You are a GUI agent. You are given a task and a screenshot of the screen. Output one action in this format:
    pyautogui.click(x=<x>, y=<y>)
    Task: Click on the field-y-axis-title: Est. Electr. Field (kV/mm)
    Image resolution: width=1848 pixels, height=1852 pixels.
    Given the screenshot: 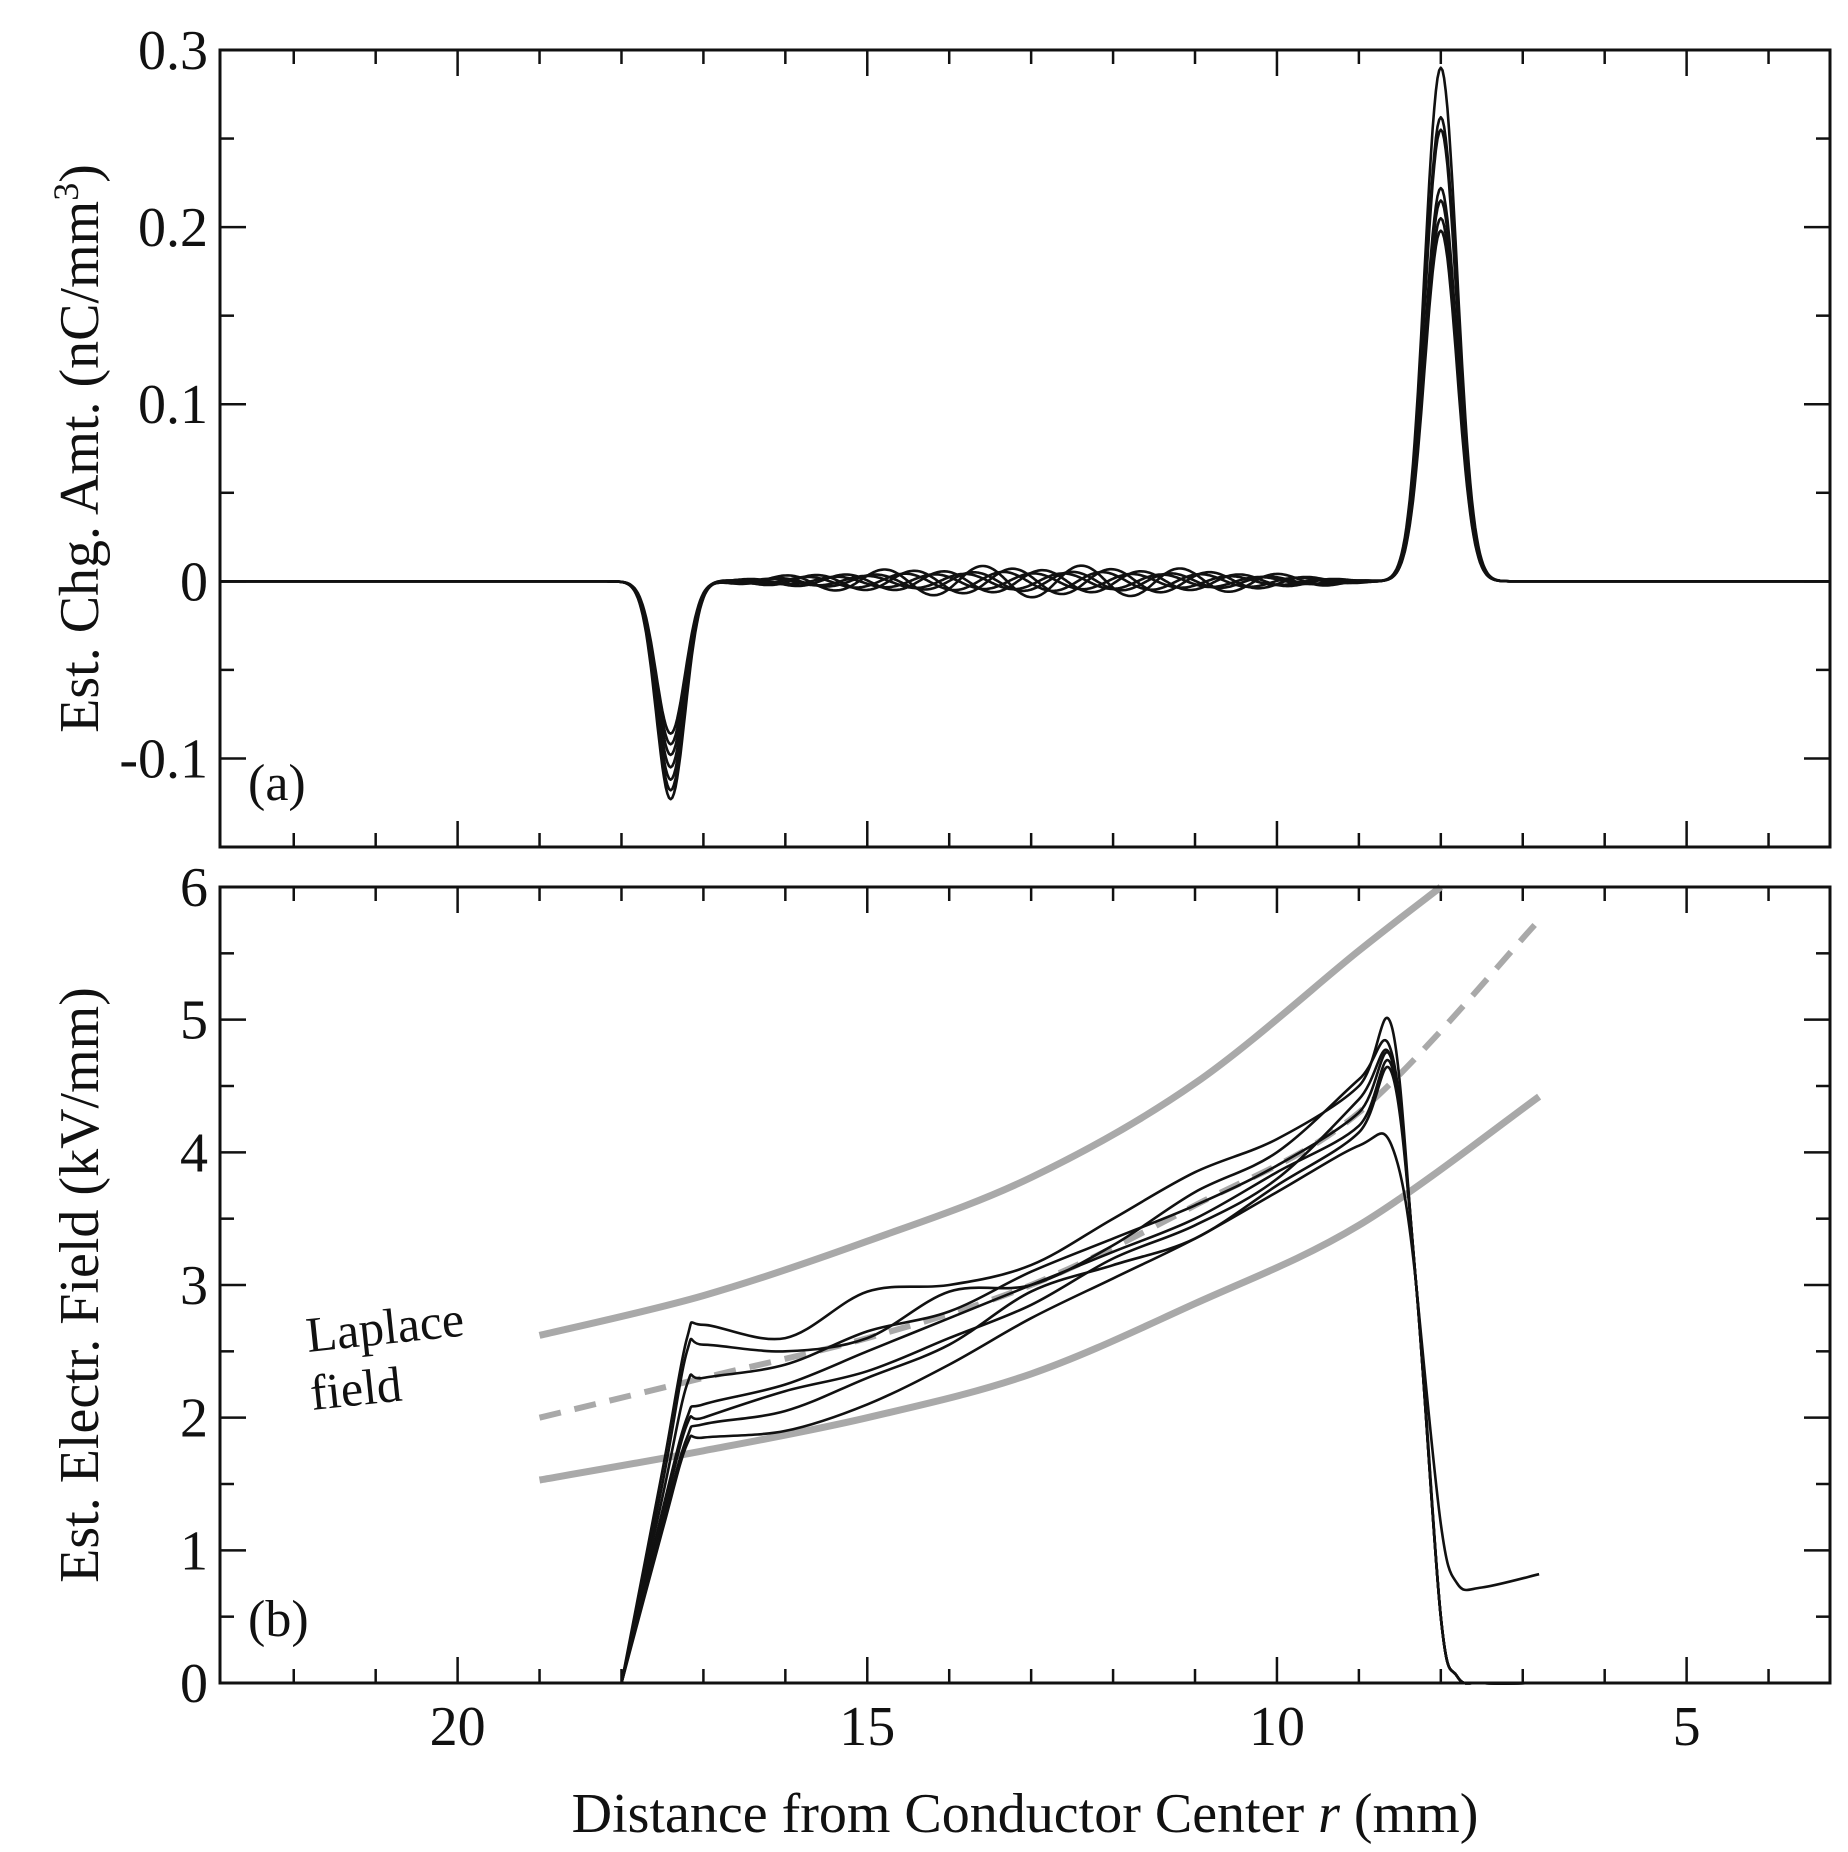 What is the action you would take?
    pyautogui.click(x=80, y=1285)
    